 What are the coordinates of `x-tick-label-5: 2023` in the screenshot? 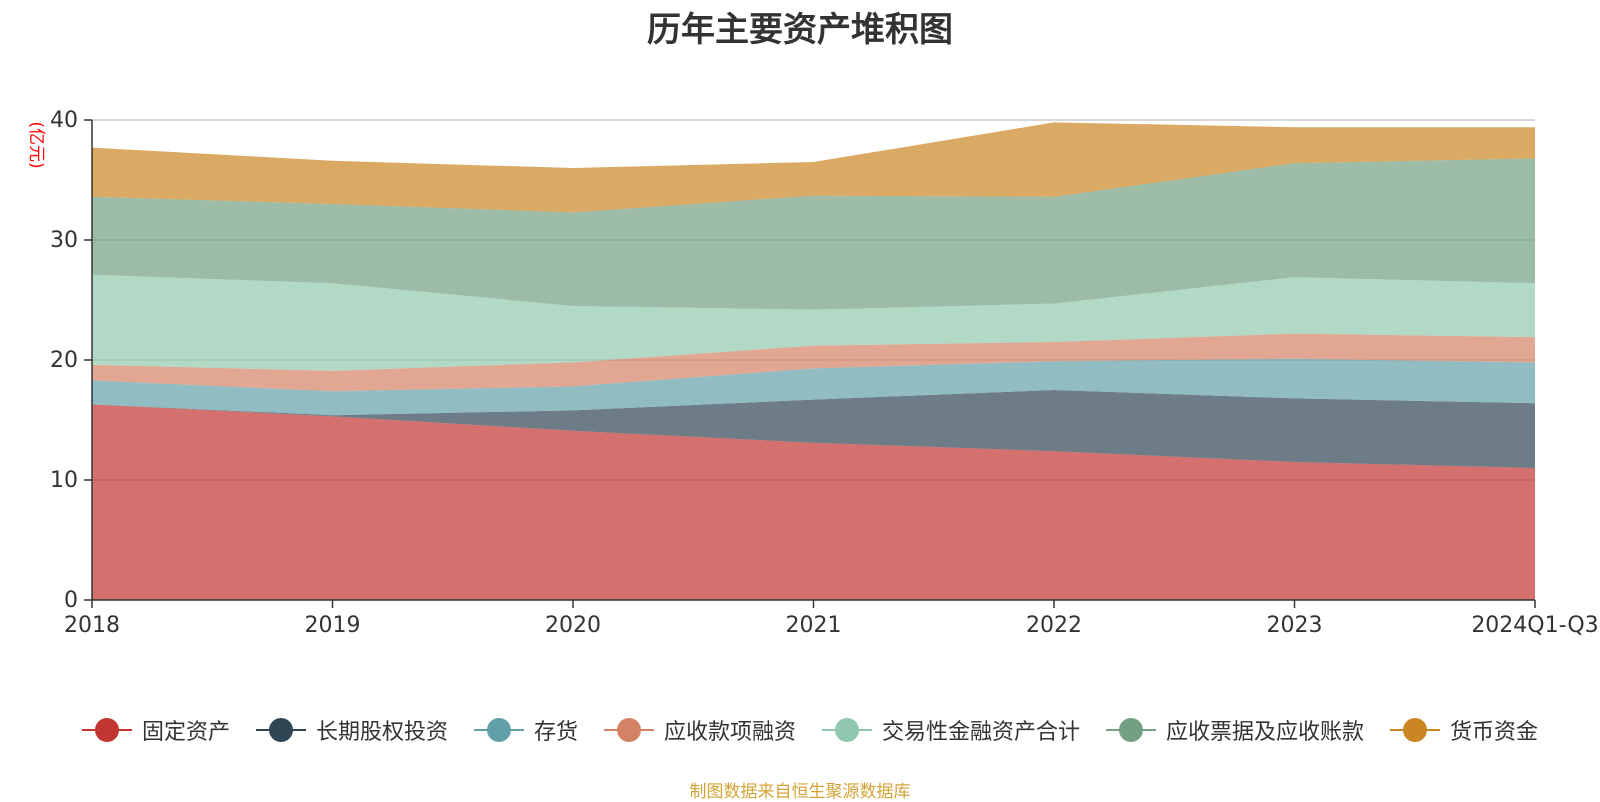 It's located at (1295, 625).